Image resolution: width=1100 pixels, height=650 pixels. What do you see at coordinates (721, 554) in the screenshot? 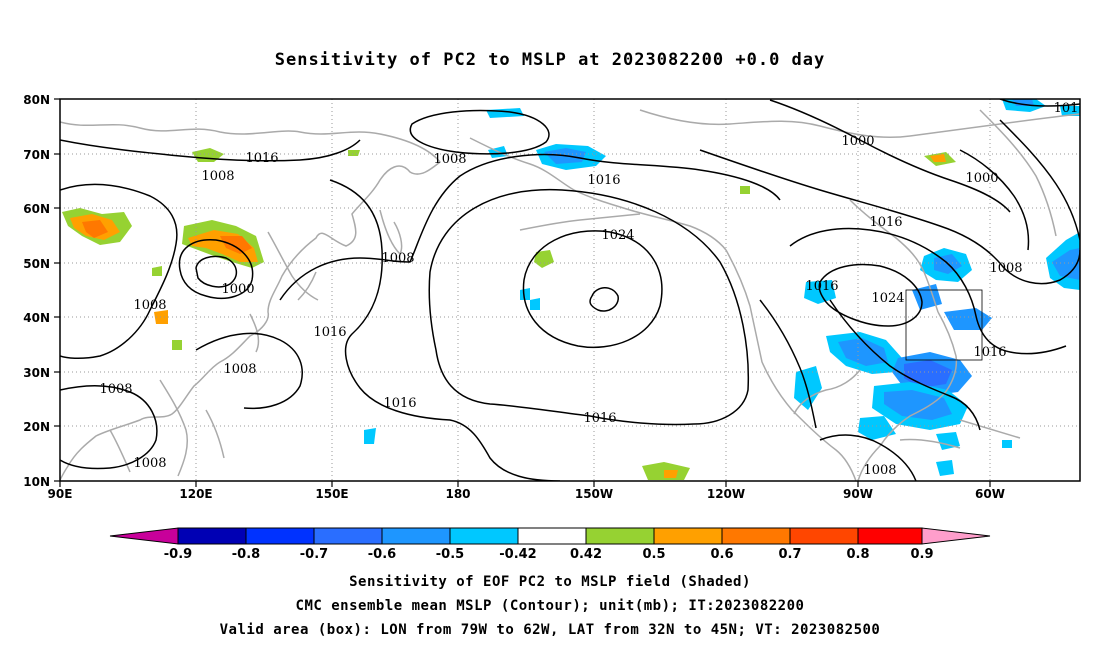
I see `colorbar-label: 0.6` at bounding box center [721, 554].